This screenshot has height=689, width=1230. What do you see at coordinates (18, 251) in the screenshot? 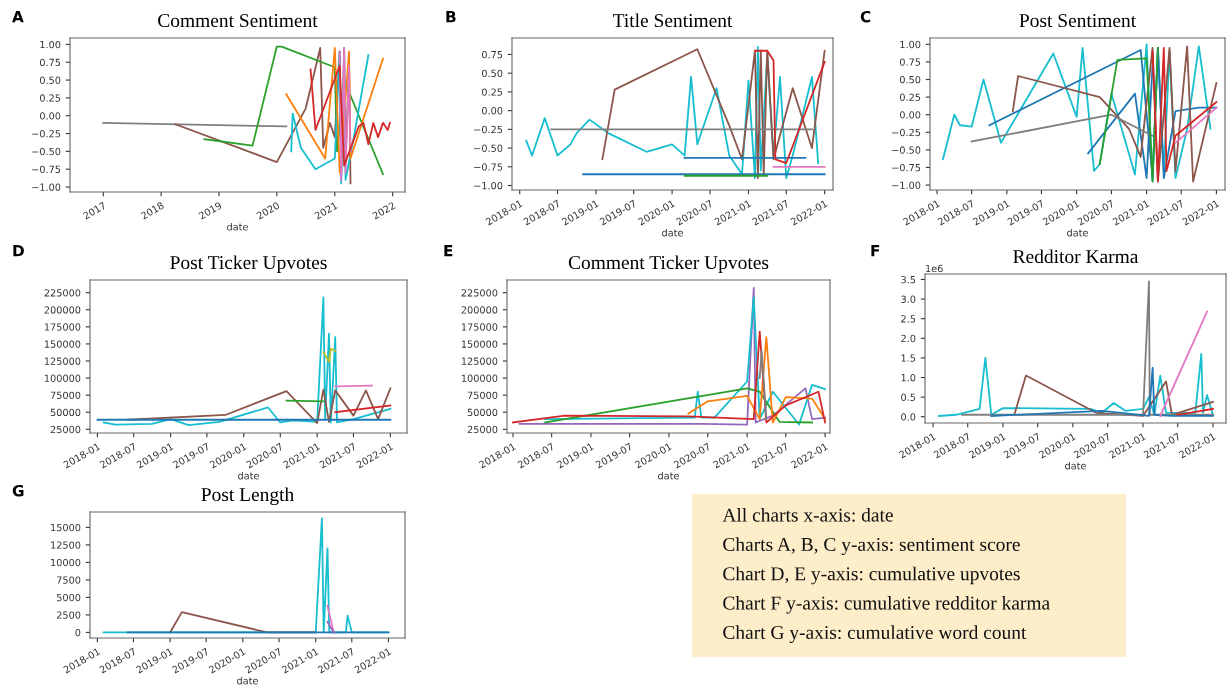
I see `text: D` at bounding box center [18, 251].